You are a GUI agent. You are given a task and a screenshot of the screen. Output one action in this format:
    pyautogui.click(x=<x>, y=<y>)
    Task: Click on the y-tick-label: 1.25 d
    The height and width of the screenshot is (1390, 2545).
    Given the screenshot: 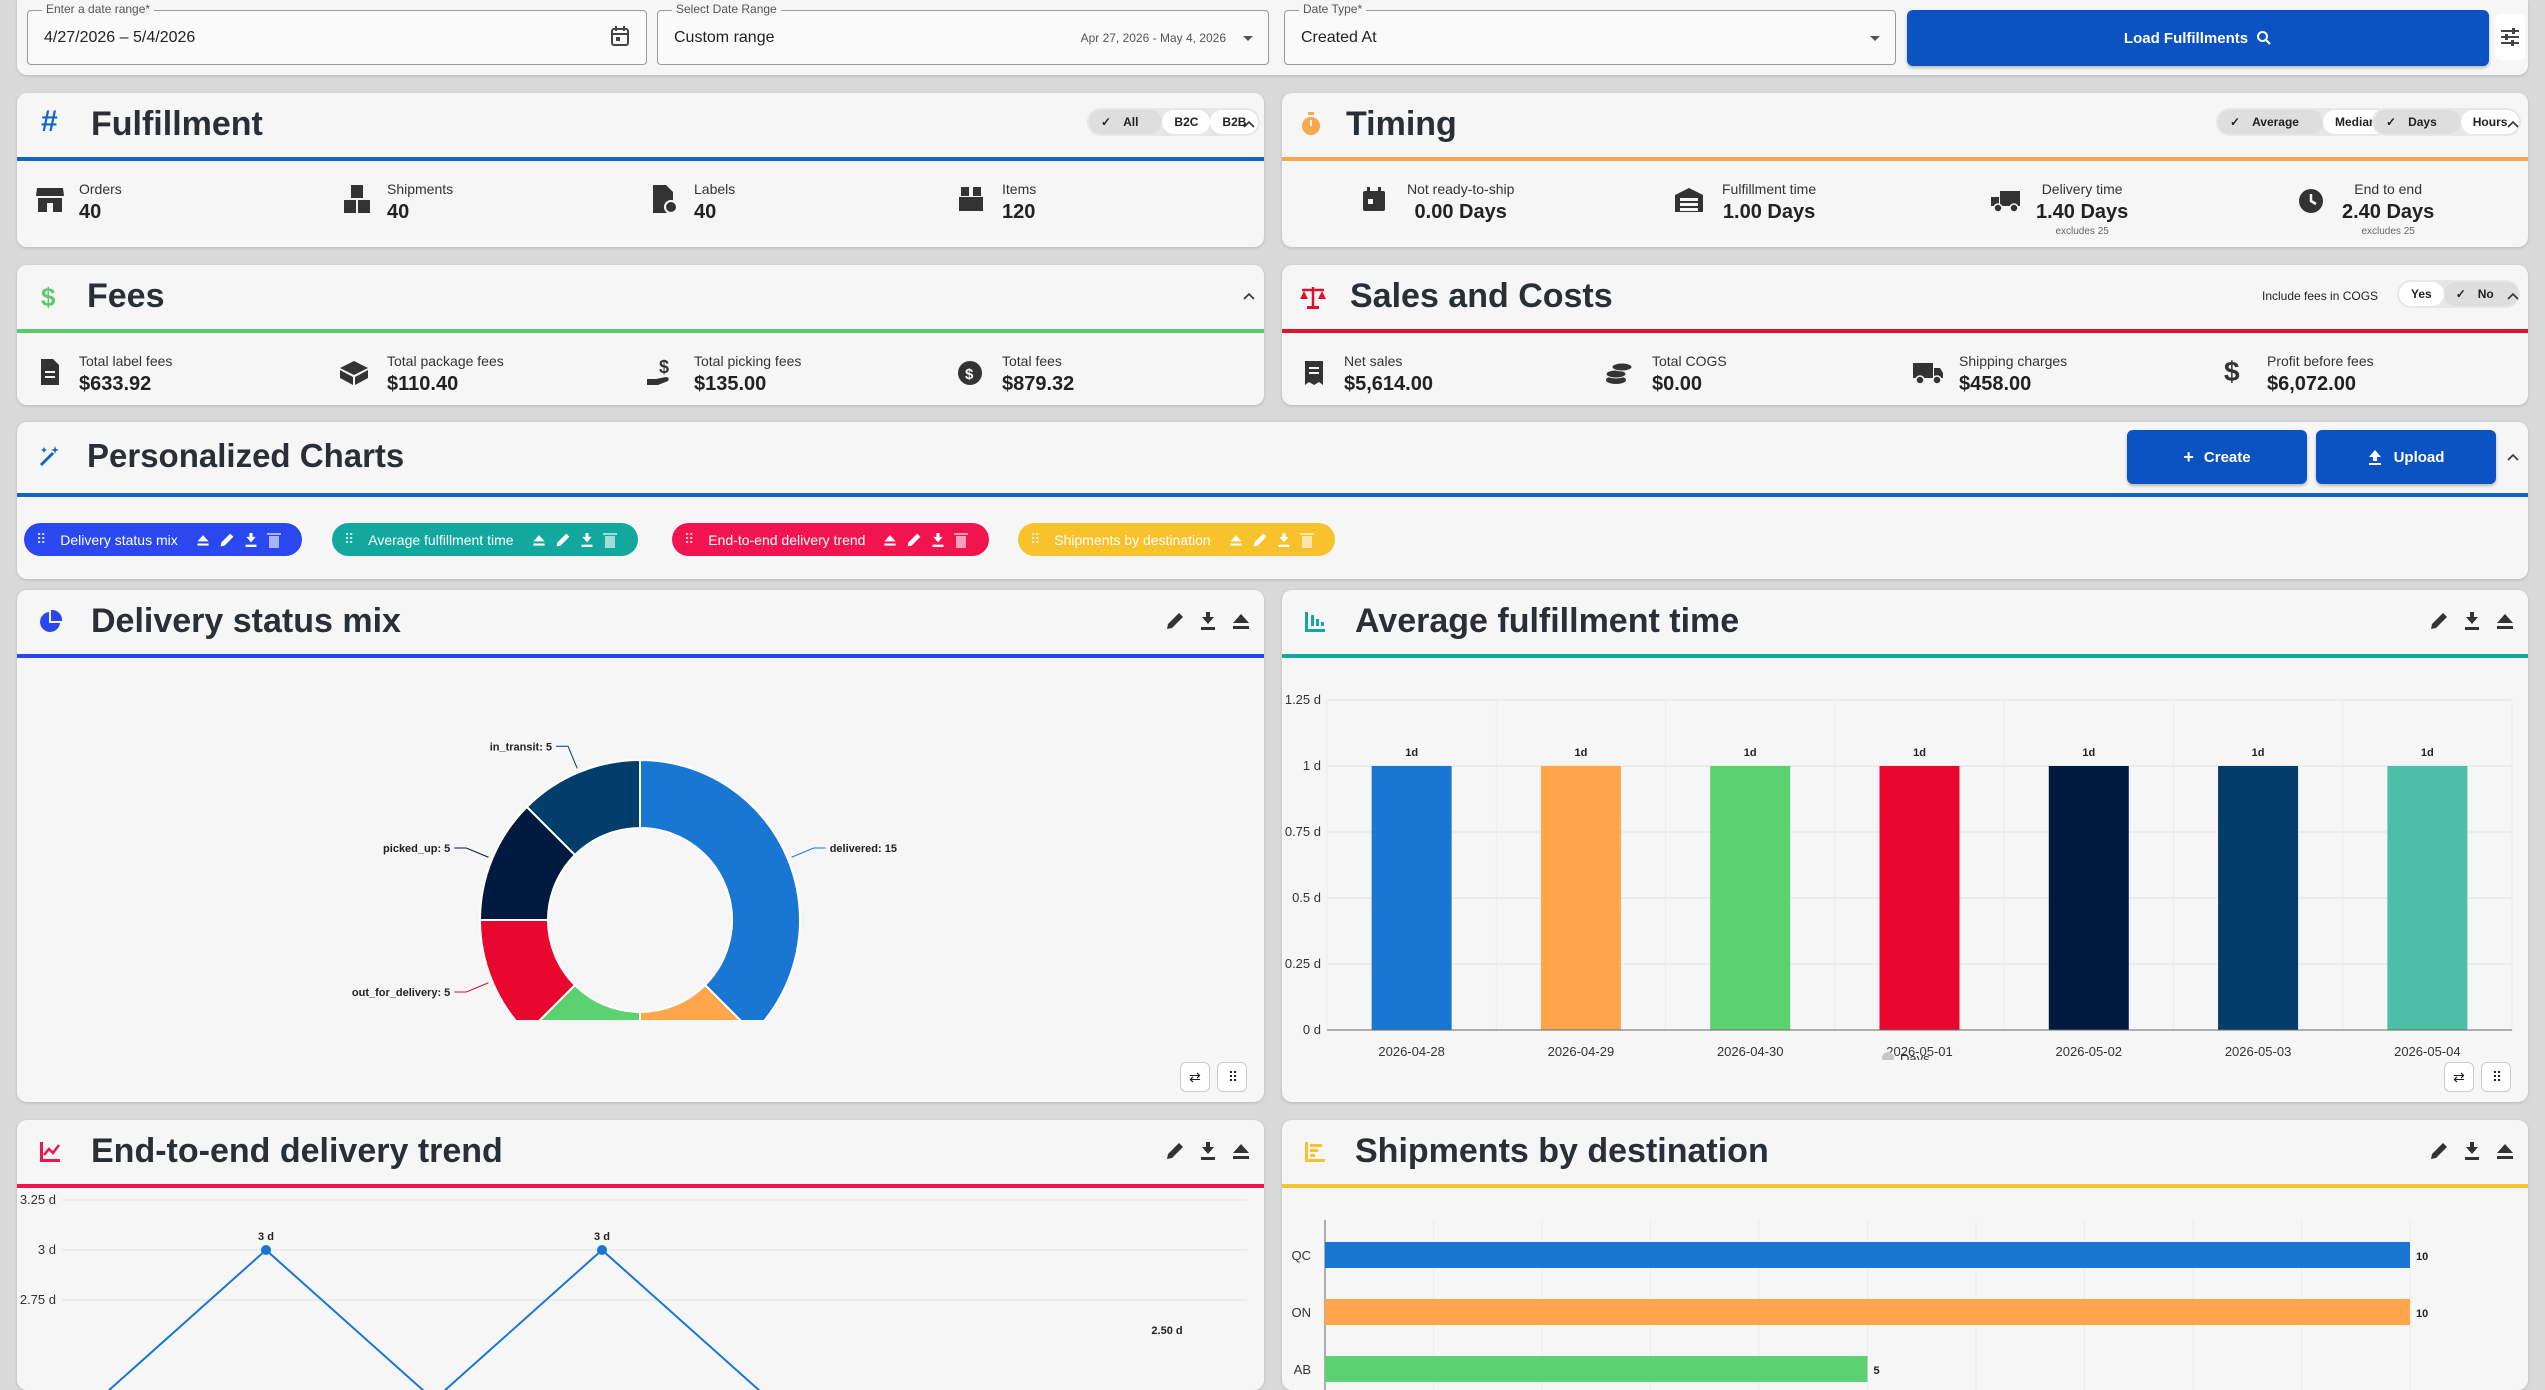 What is the action you would take?
    pyautogui.click(x=1303, y=699)
    